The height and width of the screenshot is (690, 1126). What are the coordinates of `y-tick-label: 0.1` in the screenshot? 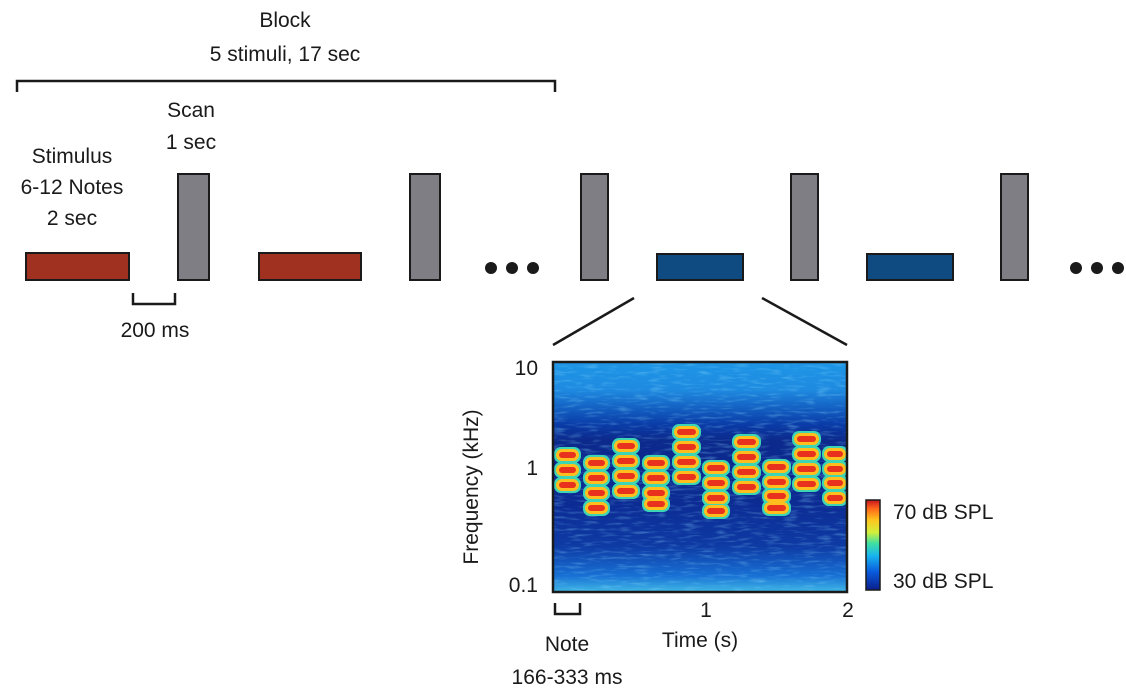 It's located at (523, 585).